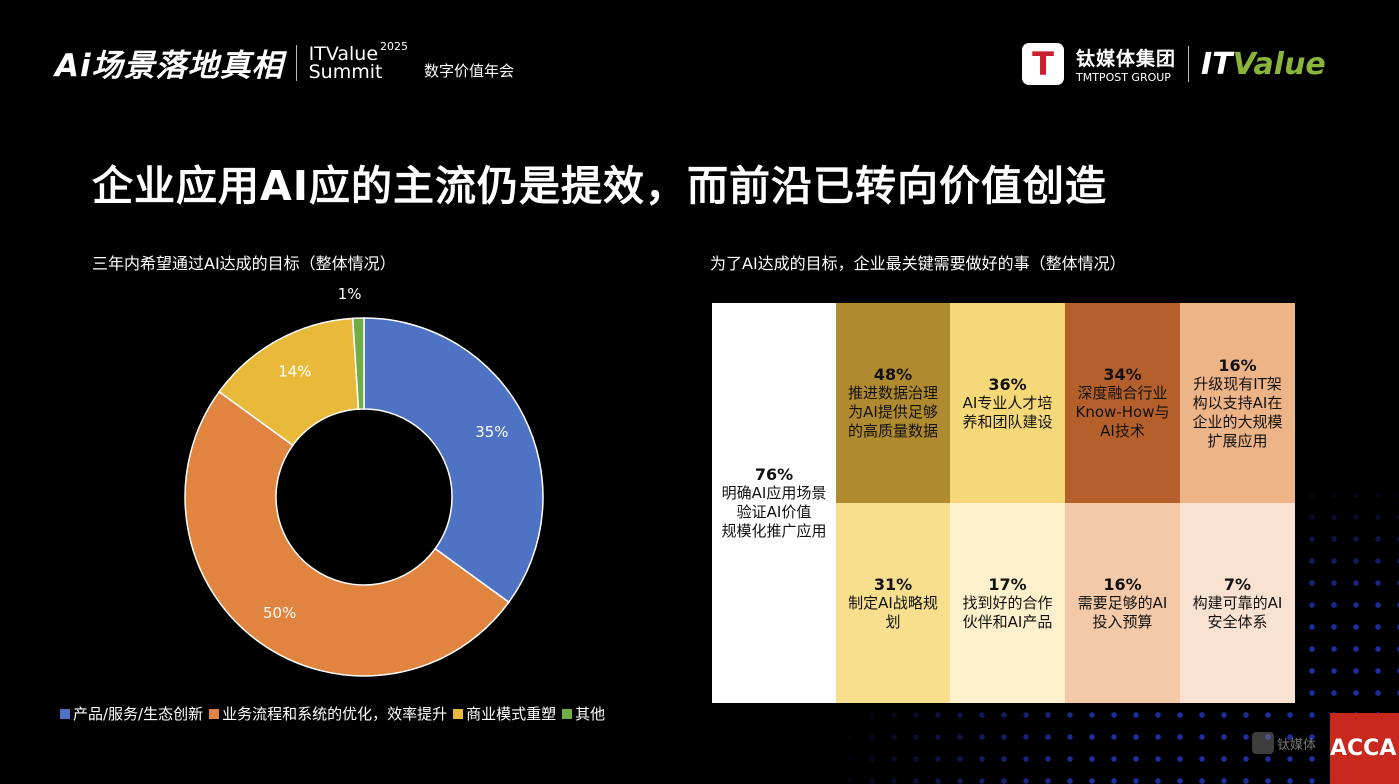 Image resolution: width=1399 pixels, height=784 pixels. Describe the element at coordinates (294, 371) in the screenshot. I see `slice-label: 14%` at that location.